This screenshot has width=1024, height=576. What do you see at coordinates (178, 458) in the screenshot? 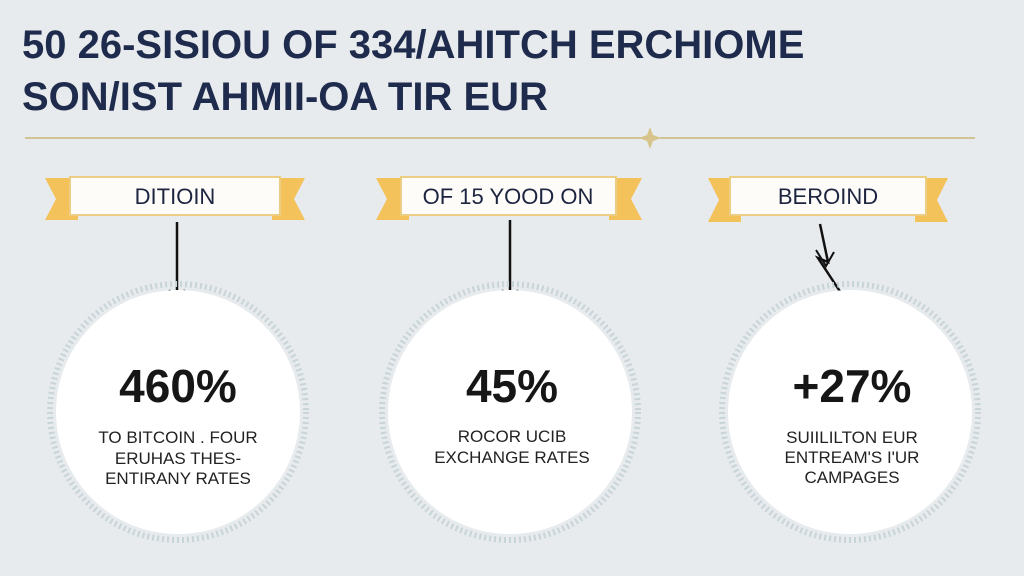
I see `caption-line: ERUHAS THES-` at bounding box center [178, 458].